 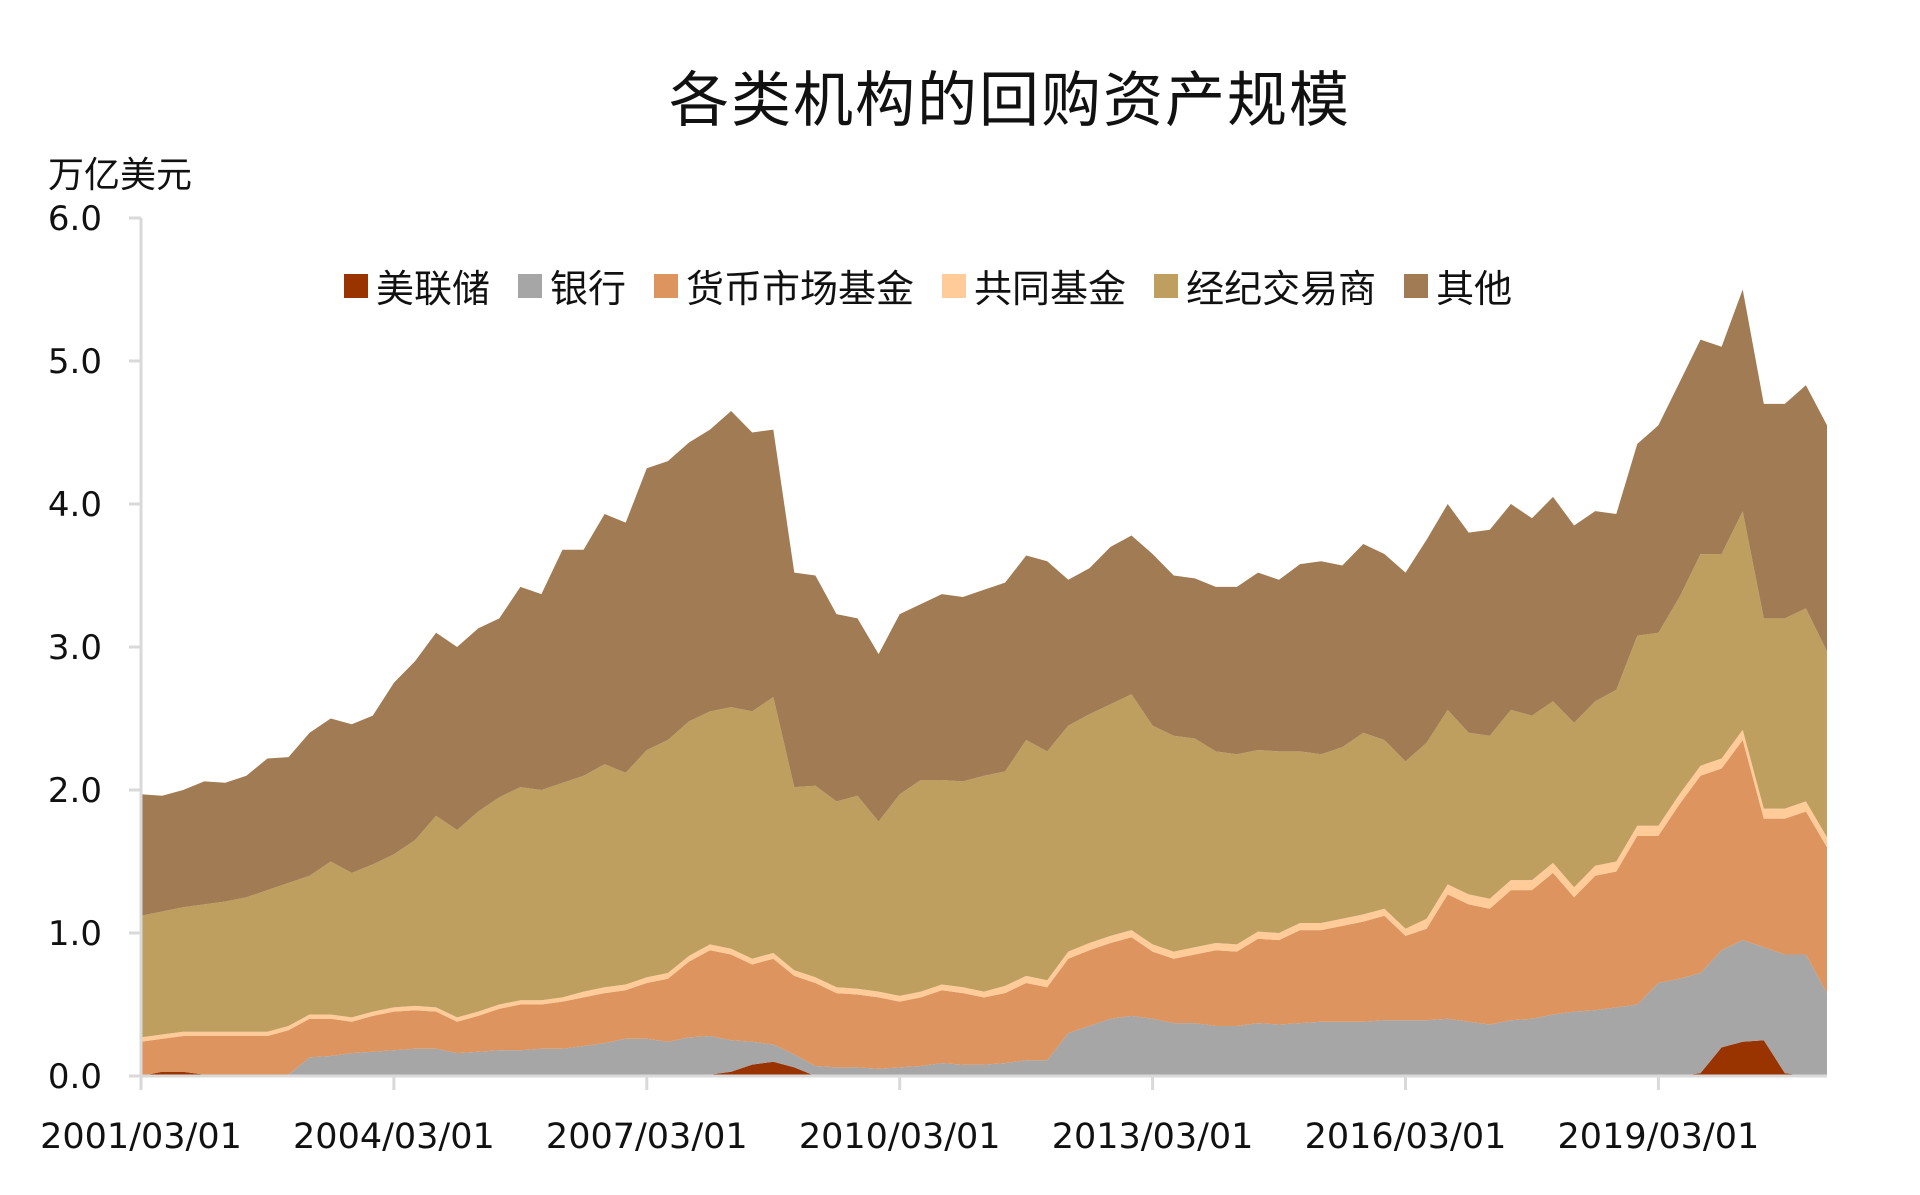 What do you see at coordinates (75, 219) in the screenshot?
I see `y-tick-label: 6.0` at bounding box center [75, 219].